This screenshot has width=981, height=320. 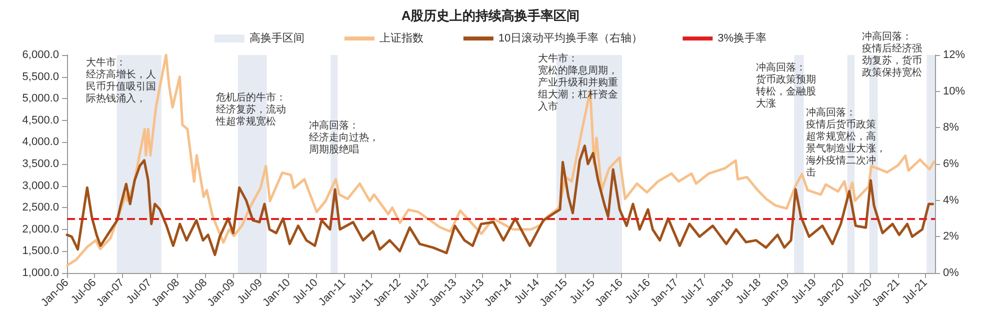 I want to click on y-tick-label: 4,000.0, so click(x=40, y=142).